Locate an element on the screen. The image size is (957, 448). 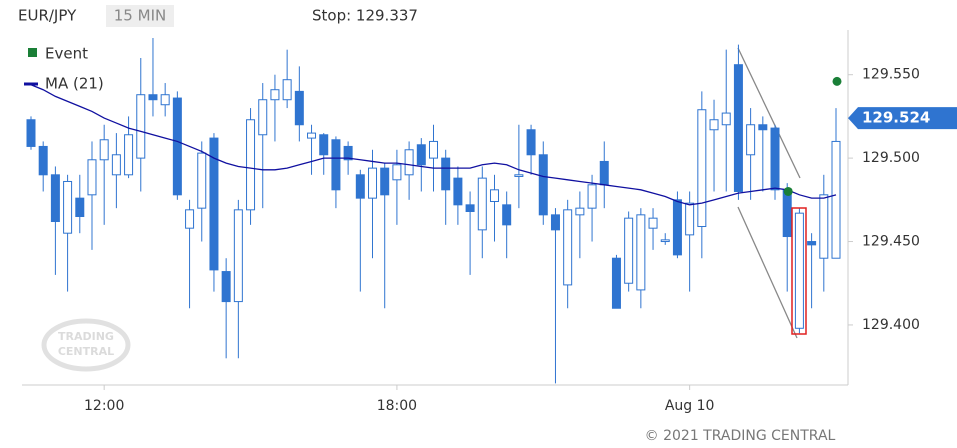
watermark-text: CENTRAL is located at coordinates (86, 351).